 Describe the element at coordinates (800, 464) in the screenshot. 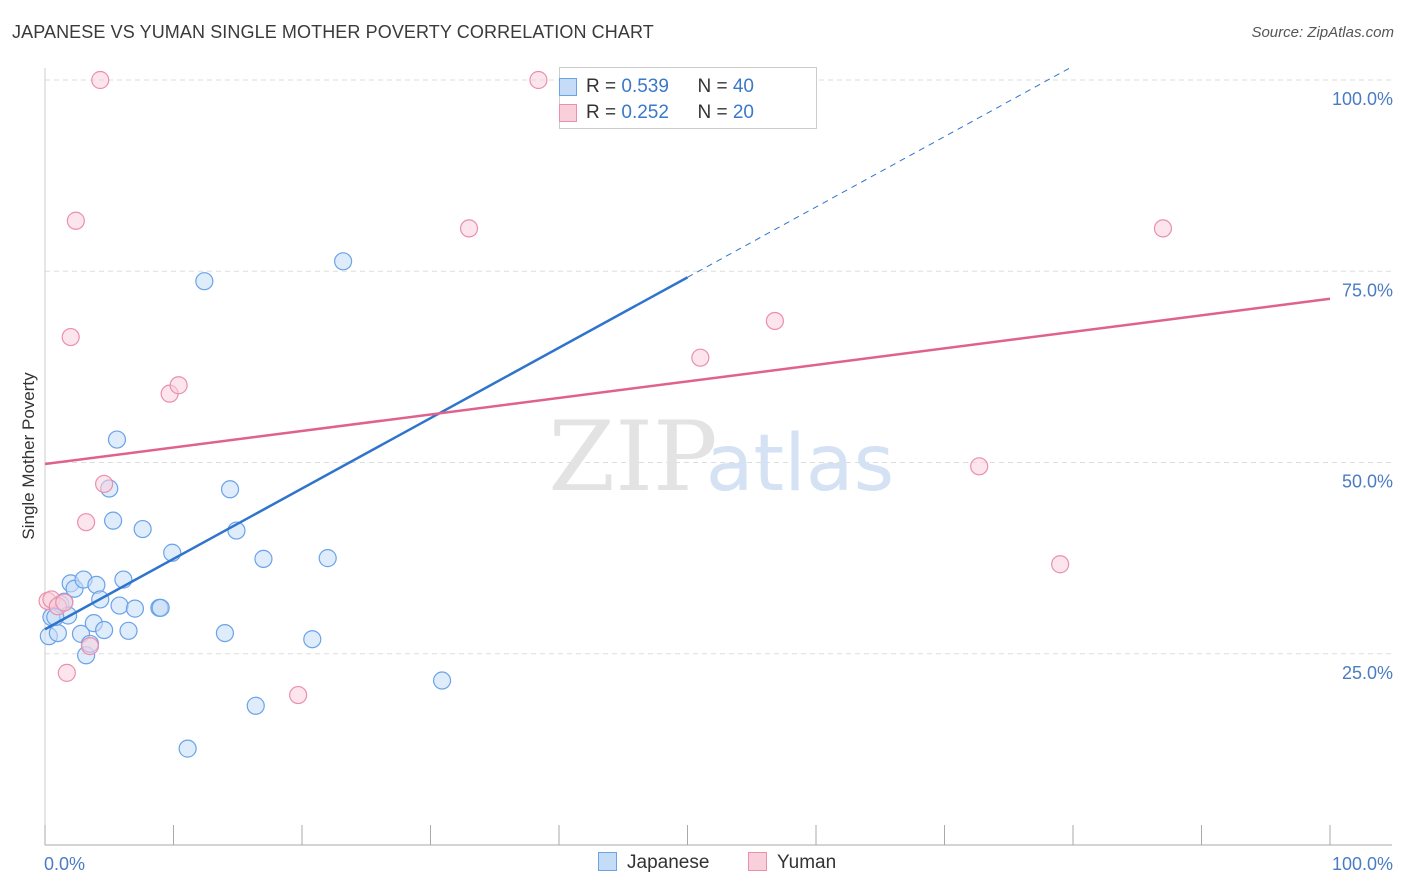

I see `watermark-atlas: atlas` at that location.